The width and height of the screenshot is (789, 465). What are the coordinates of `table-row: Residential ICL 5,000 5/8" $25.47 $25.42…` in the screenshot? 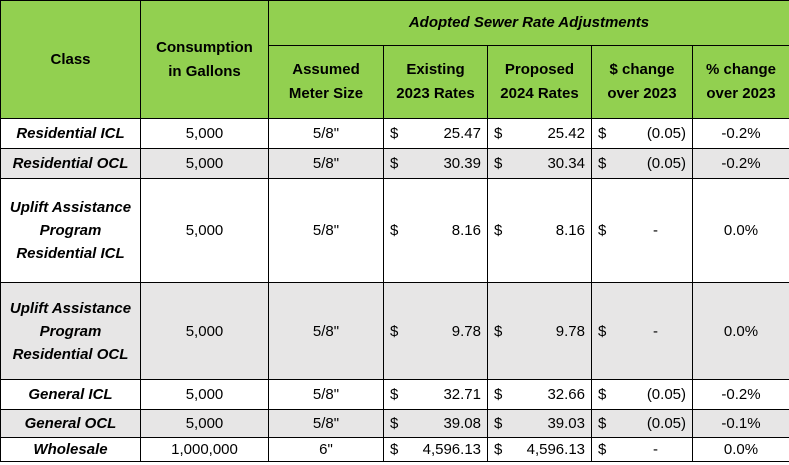 It's located at (394, 133).